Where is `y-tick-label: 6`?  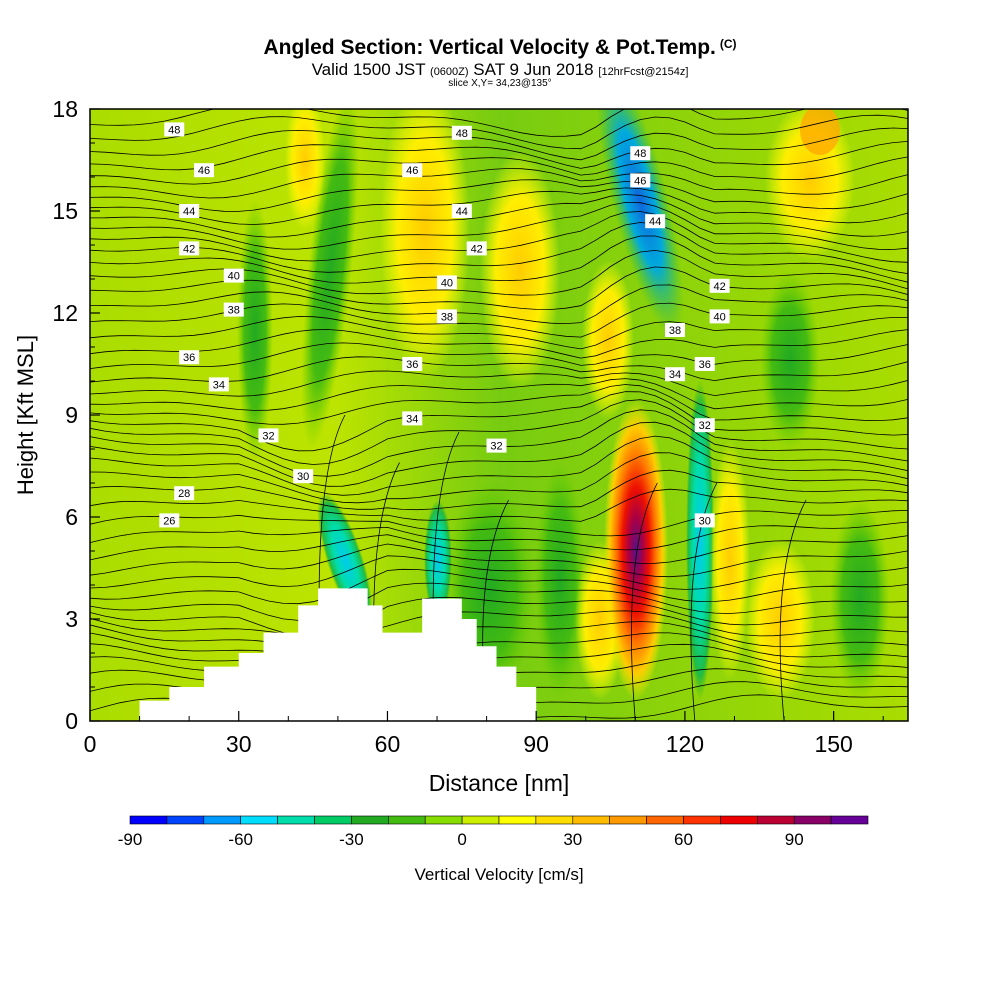 y-tick-label: 6 is located at coordinates (71, 517).